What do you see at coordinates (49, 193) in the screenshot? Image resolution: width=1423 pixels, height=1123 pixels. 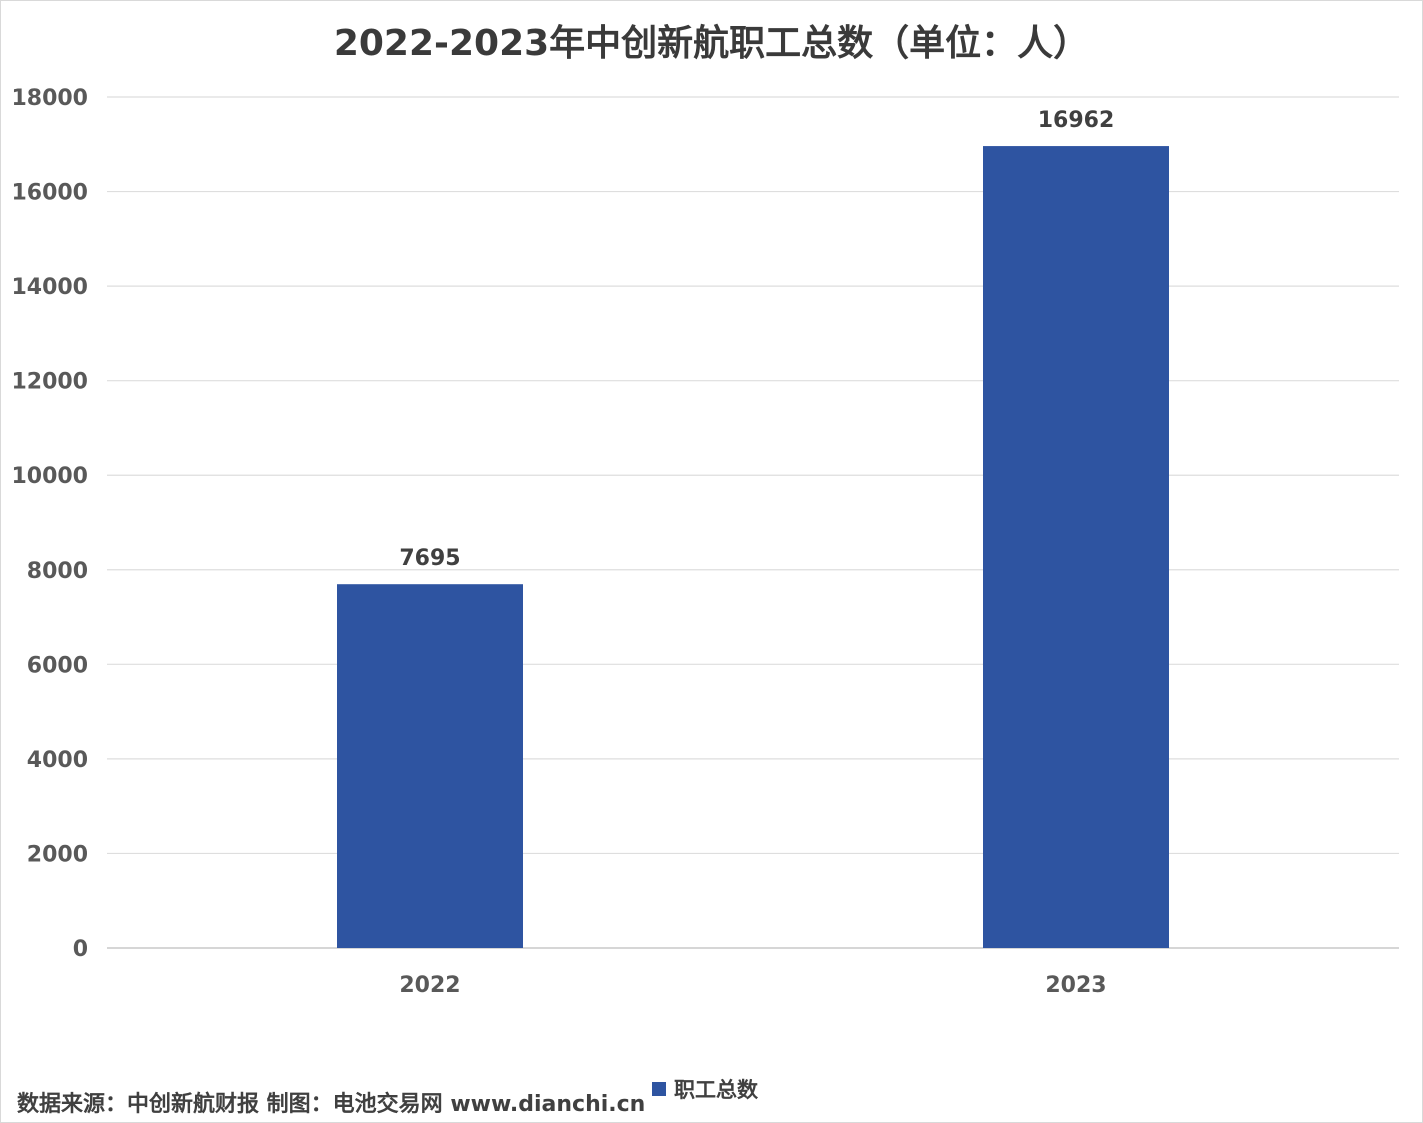 I see `y-tick-label: 16000` at bounding box center [49, 193].